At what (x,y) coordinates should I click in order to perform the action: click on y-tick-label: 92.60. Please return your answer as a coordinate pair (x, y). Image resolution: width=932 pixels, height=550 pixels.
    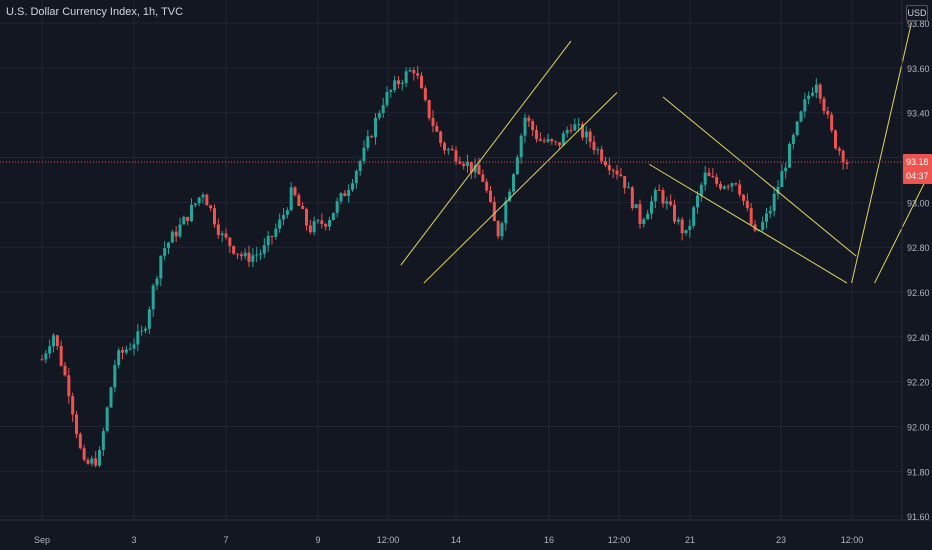
    Looking at the image, I should click on (918, 293).